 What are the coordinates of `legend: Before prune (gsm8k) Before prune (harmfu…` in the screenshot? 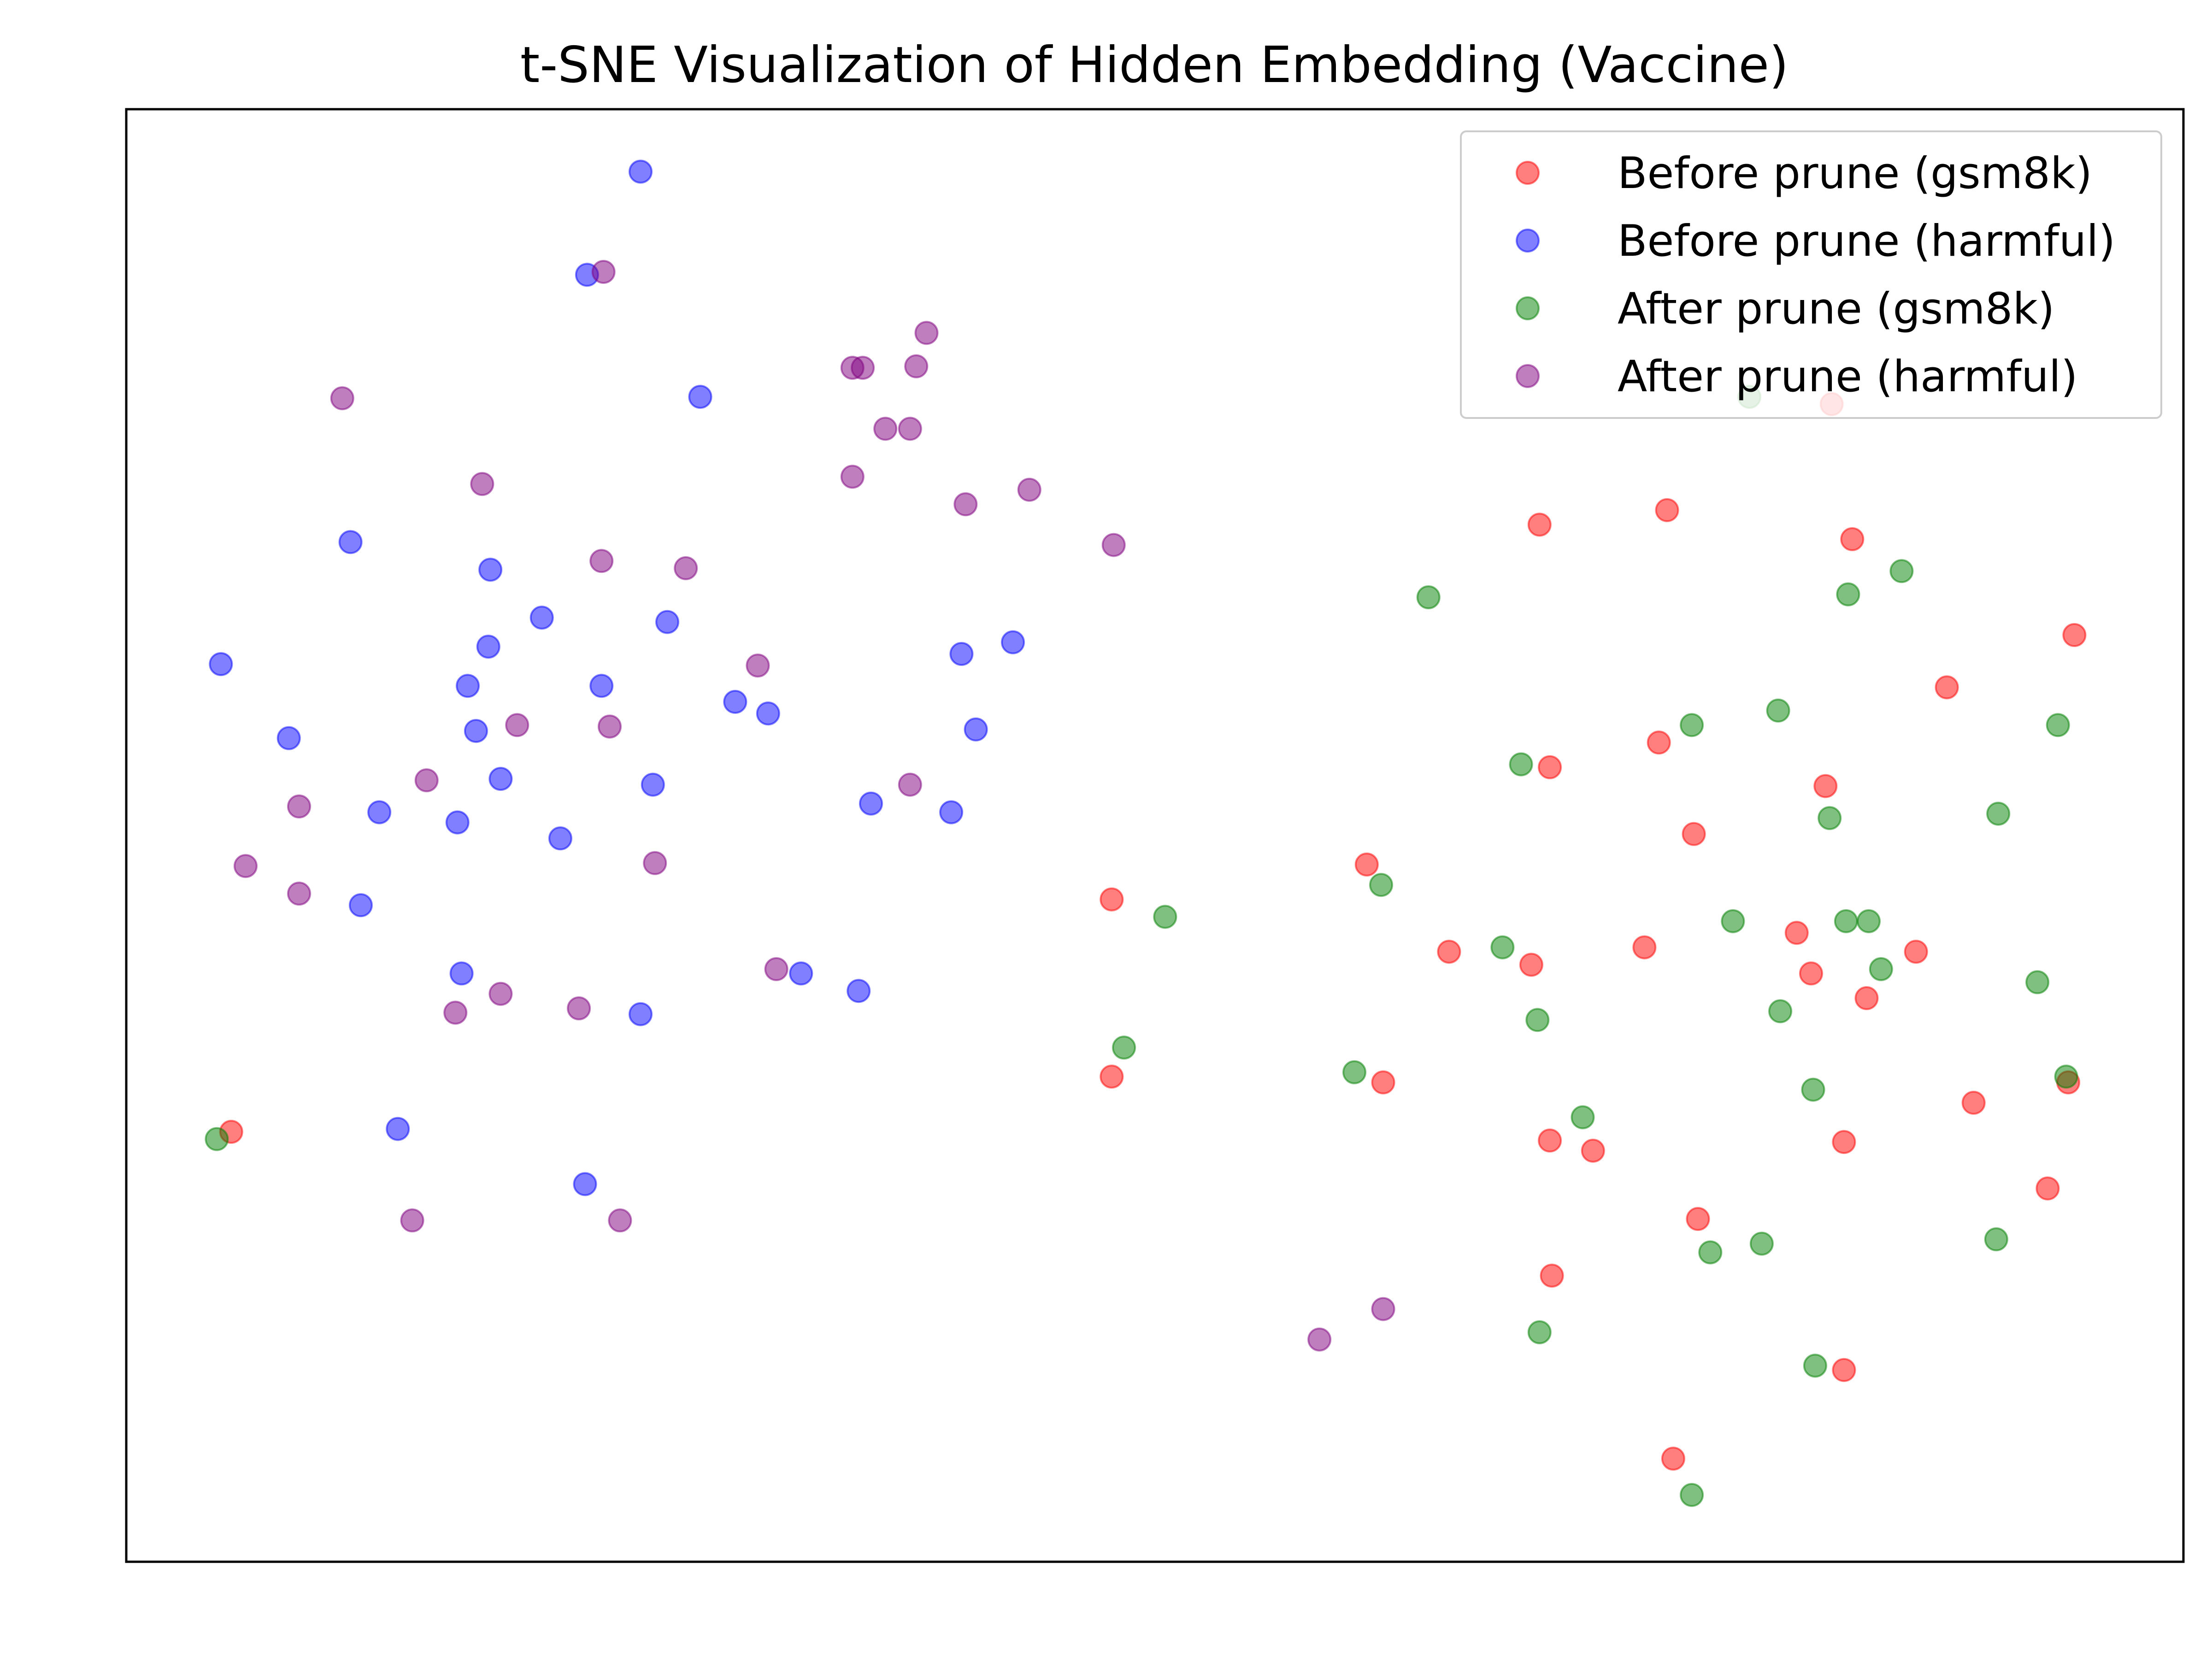 It's located at (1811, 274).